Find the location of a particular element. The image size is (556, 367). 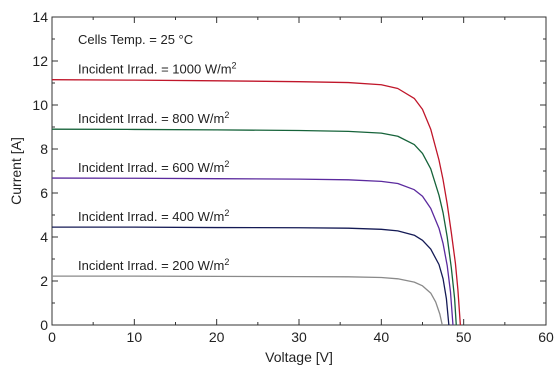

series-label: Incident Irrad. = 600 W/m2 is located at coordinates (153, 167).